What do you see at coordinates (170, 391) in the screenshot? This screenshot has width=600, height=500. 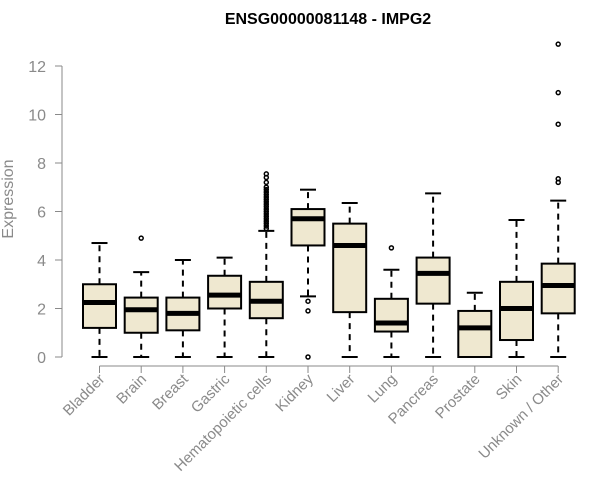 I see `x-tick-label: Breast` at bounding box center [170, 391].